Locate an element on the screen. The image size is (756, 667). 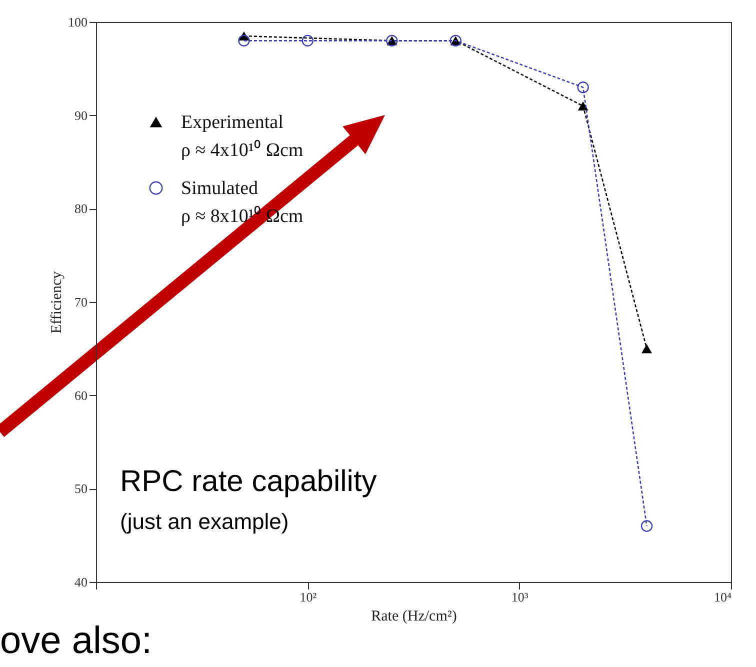
annotation: (just an example) is located at coordinates (204, 521).